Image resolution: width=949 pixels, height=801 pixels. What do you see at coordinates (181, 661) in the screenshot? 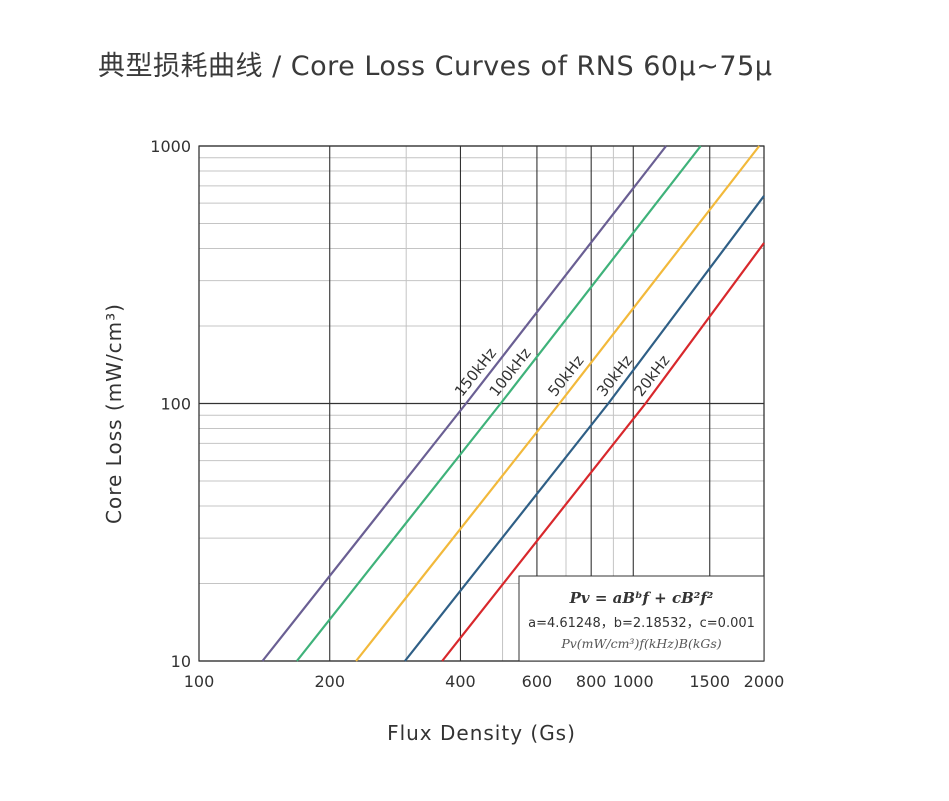
I see `y-tick-label: 10` at bounding box center [181, 661].